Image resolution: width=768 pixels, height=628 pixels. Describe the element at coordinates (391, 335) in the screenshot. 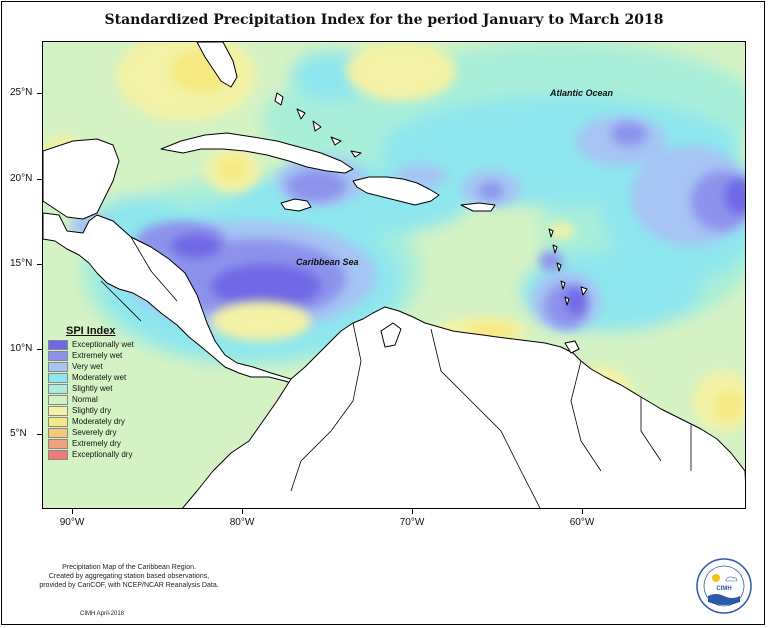

I see `paraguana-land` at that location.